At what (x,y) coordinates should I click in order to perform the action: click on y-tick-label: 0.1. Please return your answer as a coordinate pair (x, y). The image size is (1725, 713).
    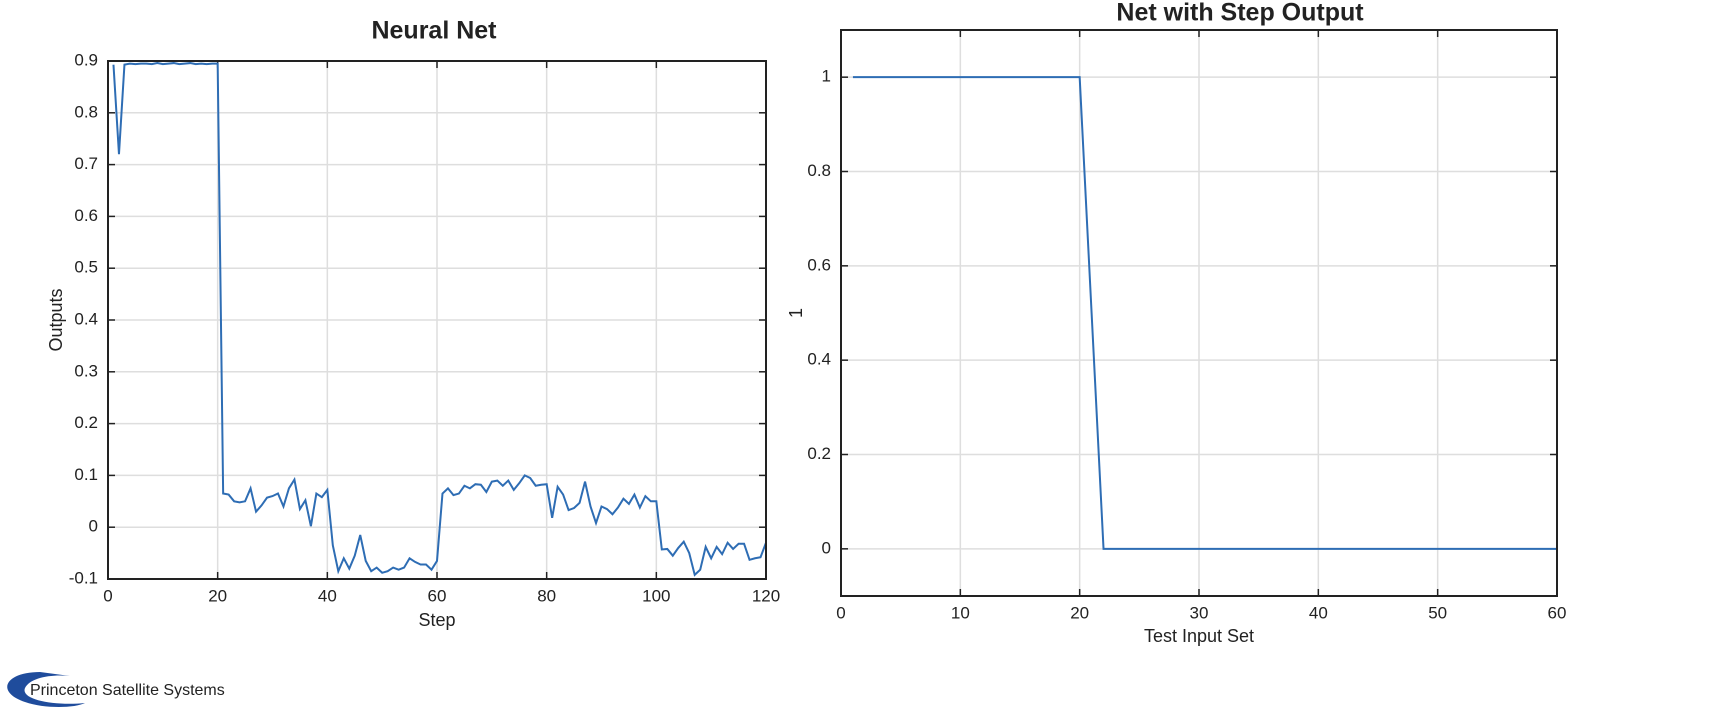
    Looking at the image, I should click on (86, 474).